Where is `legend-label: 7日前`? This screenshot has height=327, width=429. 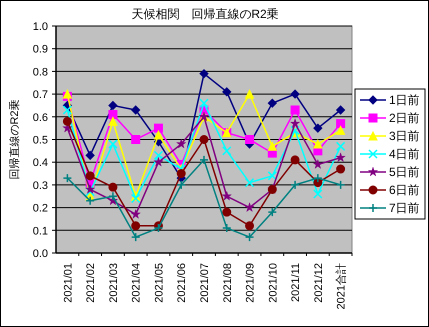
legend-label: 7日前 is located at coordinates (404, 208).